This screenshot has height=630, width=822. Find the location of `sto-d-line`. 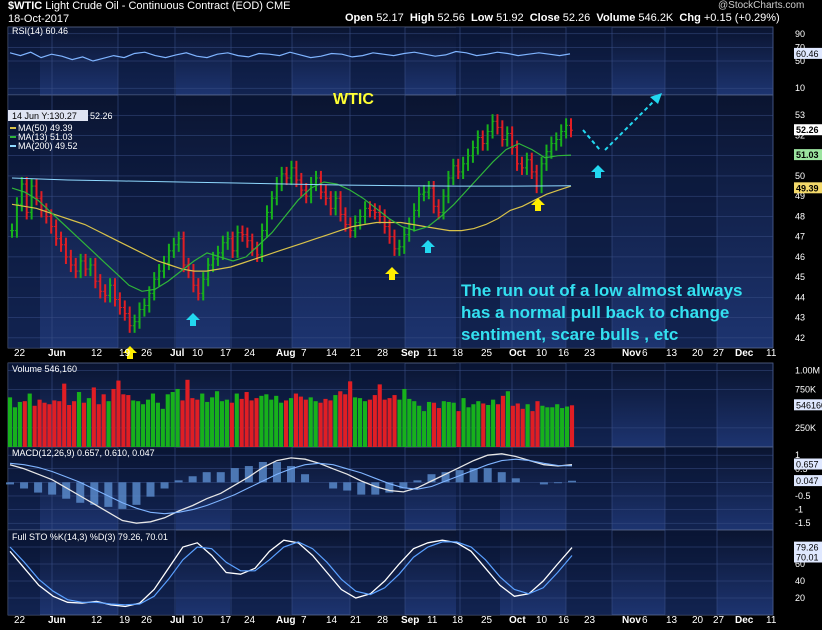

sto-d-line is located at coordinates (291, 573).